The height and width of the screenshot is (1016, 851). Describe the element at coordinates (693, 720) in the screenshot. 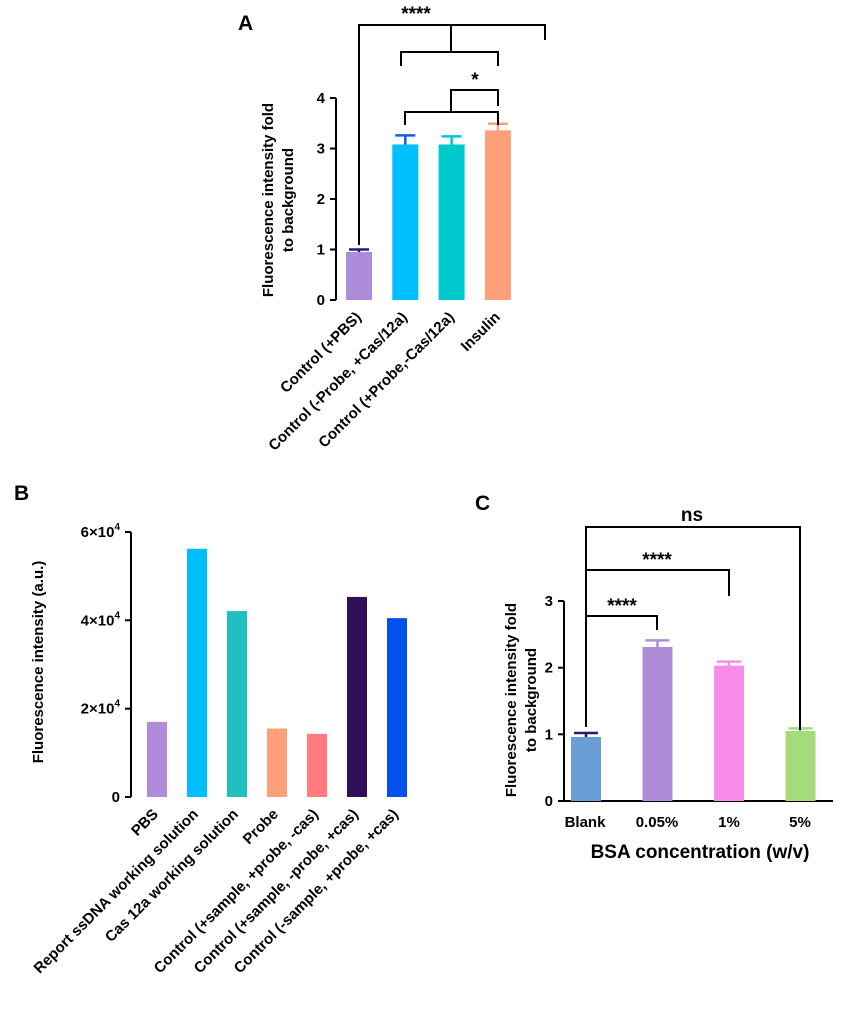

I see `panel-c-bars` at that location.